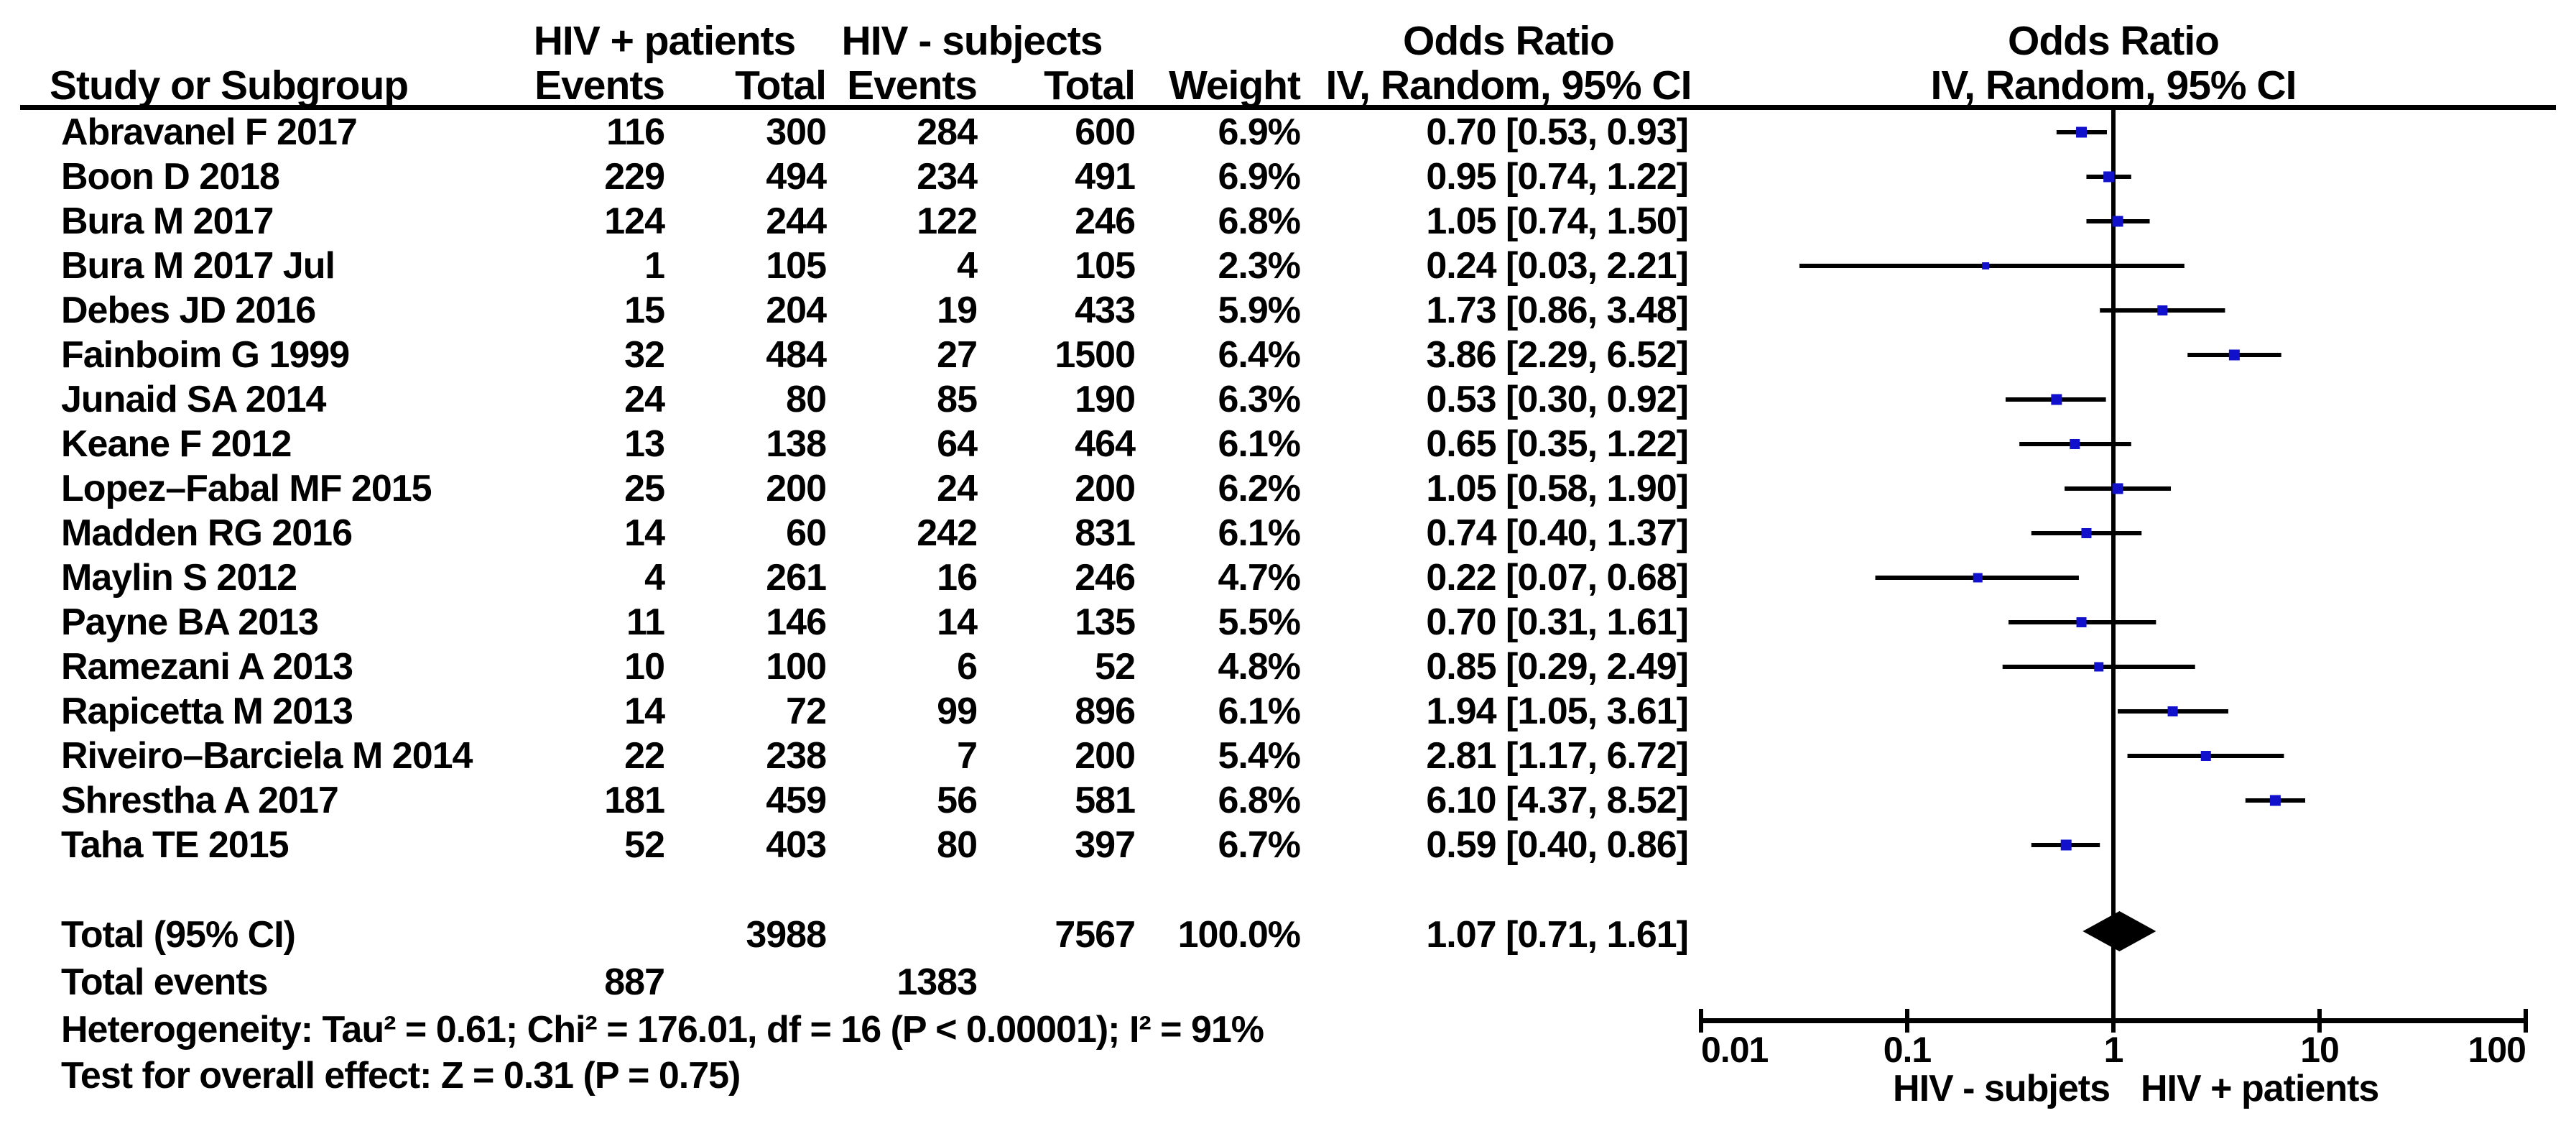 The height and width of the screenshot is (1131, 2576). I want to click on header-events1-col: Events, so click(599, 86).